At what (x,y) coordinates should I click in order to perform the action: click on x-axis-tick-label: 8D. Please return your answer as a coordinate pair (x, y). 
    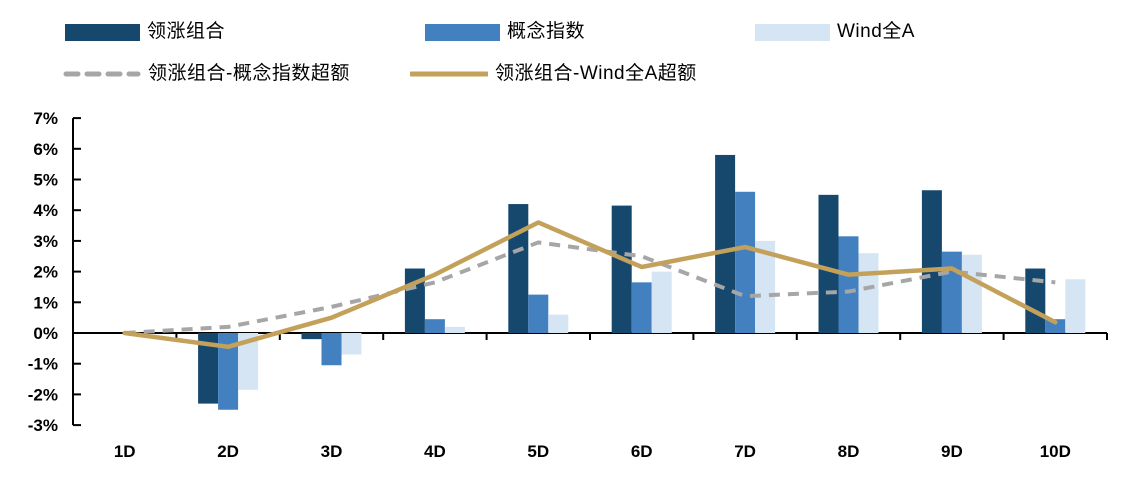
    Looking at the image, I should click on (849, 451).